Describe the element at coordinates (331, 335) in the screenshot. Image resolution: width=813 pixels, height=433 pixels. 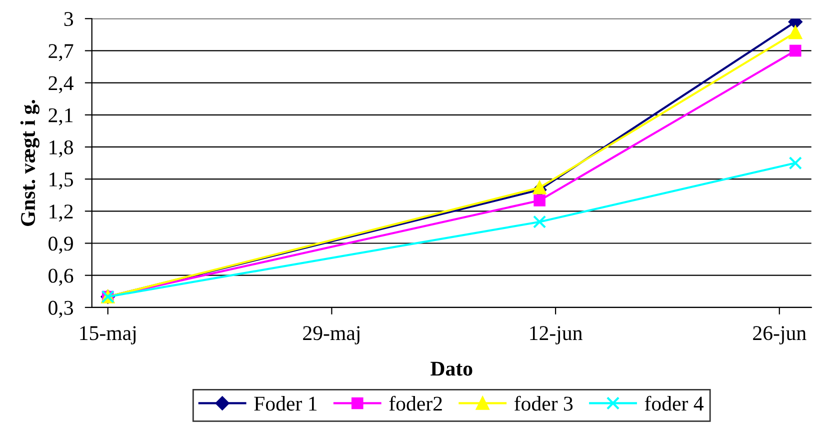
I see `x-tick-label: 29-maj` at that location.